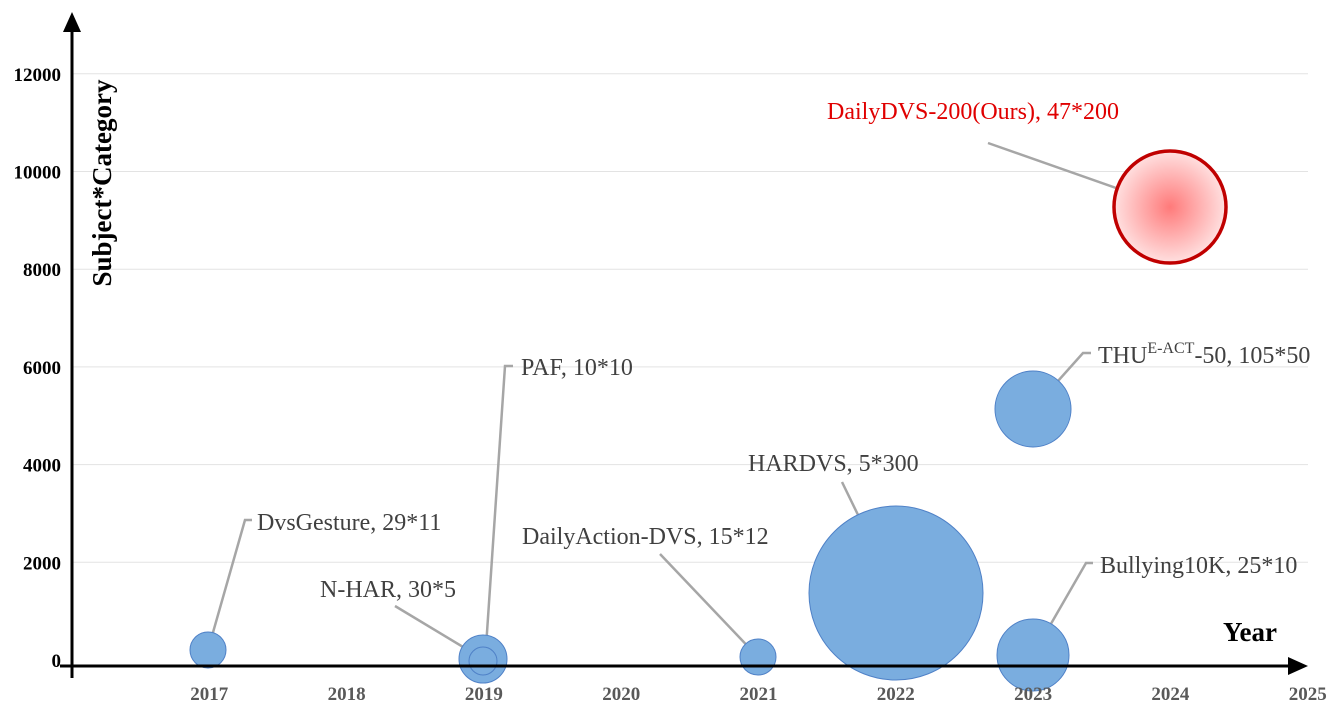  Describe the element at coordinates (42, 368) in the screenshot. I see `y-tick-label: 6000` at that location.